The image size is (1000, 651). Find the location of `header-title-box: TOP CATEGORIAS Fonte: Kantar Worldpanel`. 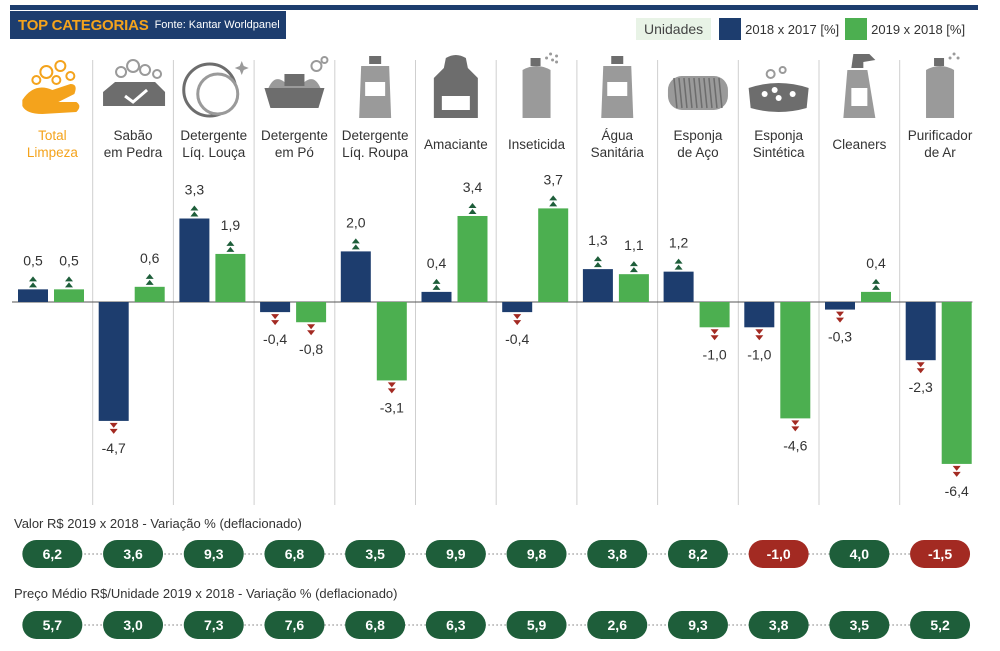

header-title-box: TOP CATEGORIAS Fonte: Kantar Worldpanel is located at coordinates (148, 25).